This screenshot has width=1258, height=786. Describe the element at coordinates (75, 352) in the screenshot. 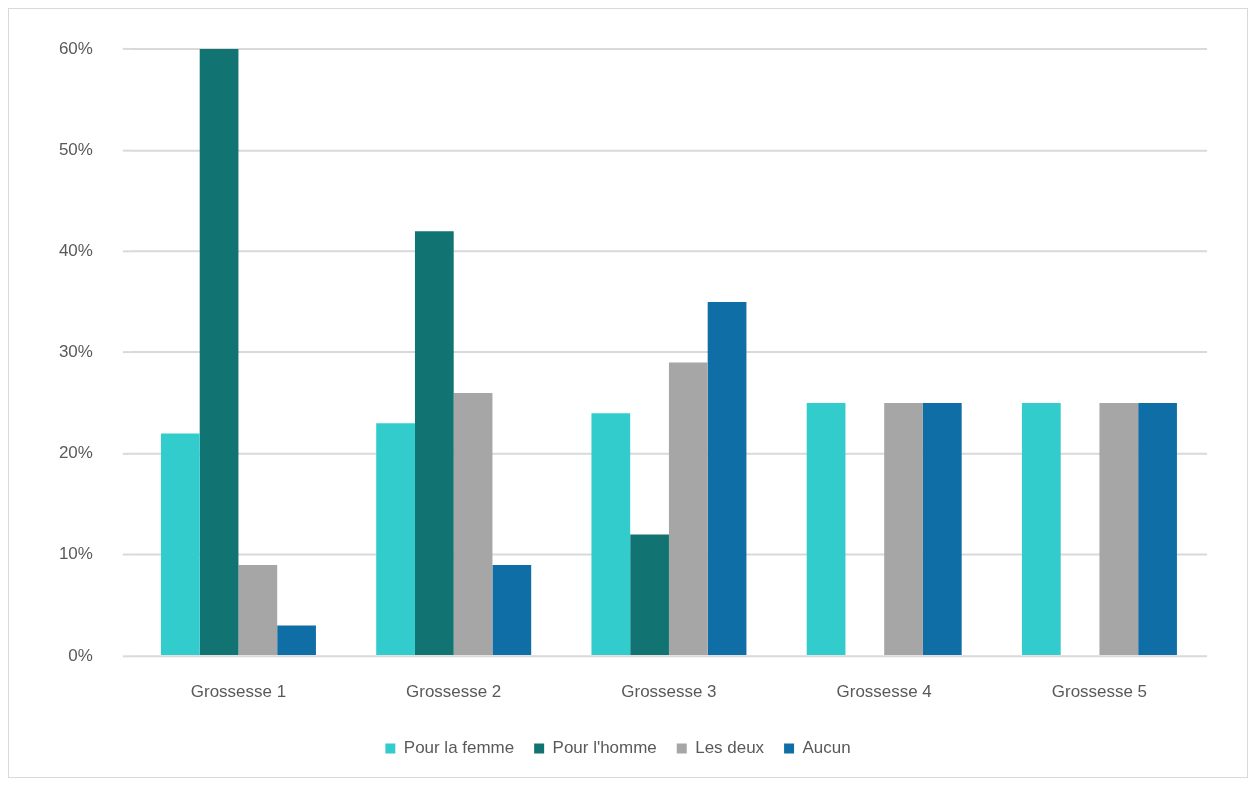

I see `y-tick-label: 30%` at that location.